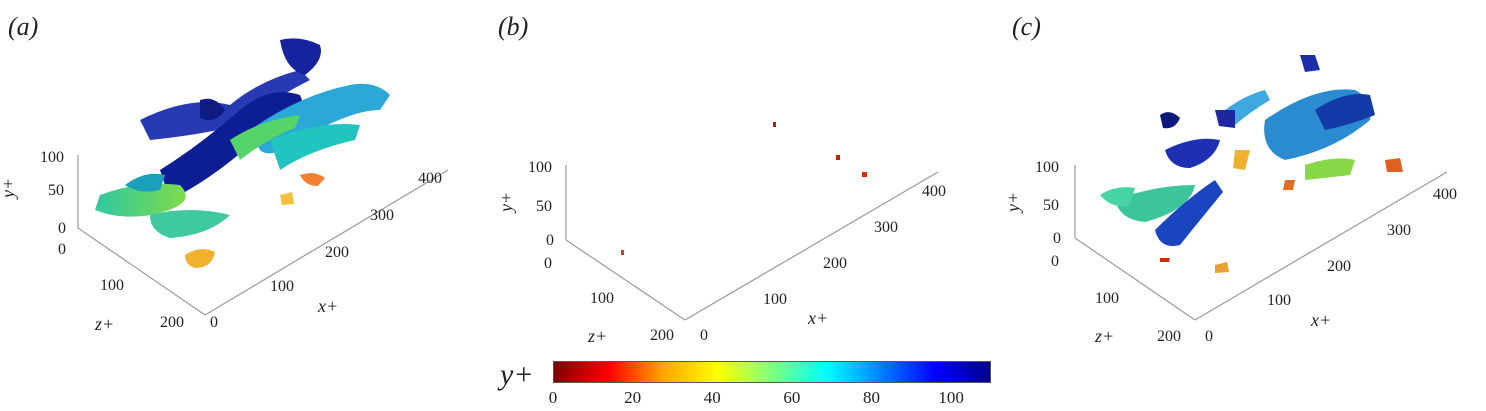 The image size is (1486, 411). Describe the element at coordinates (772, 372) in the screenshot. I see `colorbar-gradient` at that location.